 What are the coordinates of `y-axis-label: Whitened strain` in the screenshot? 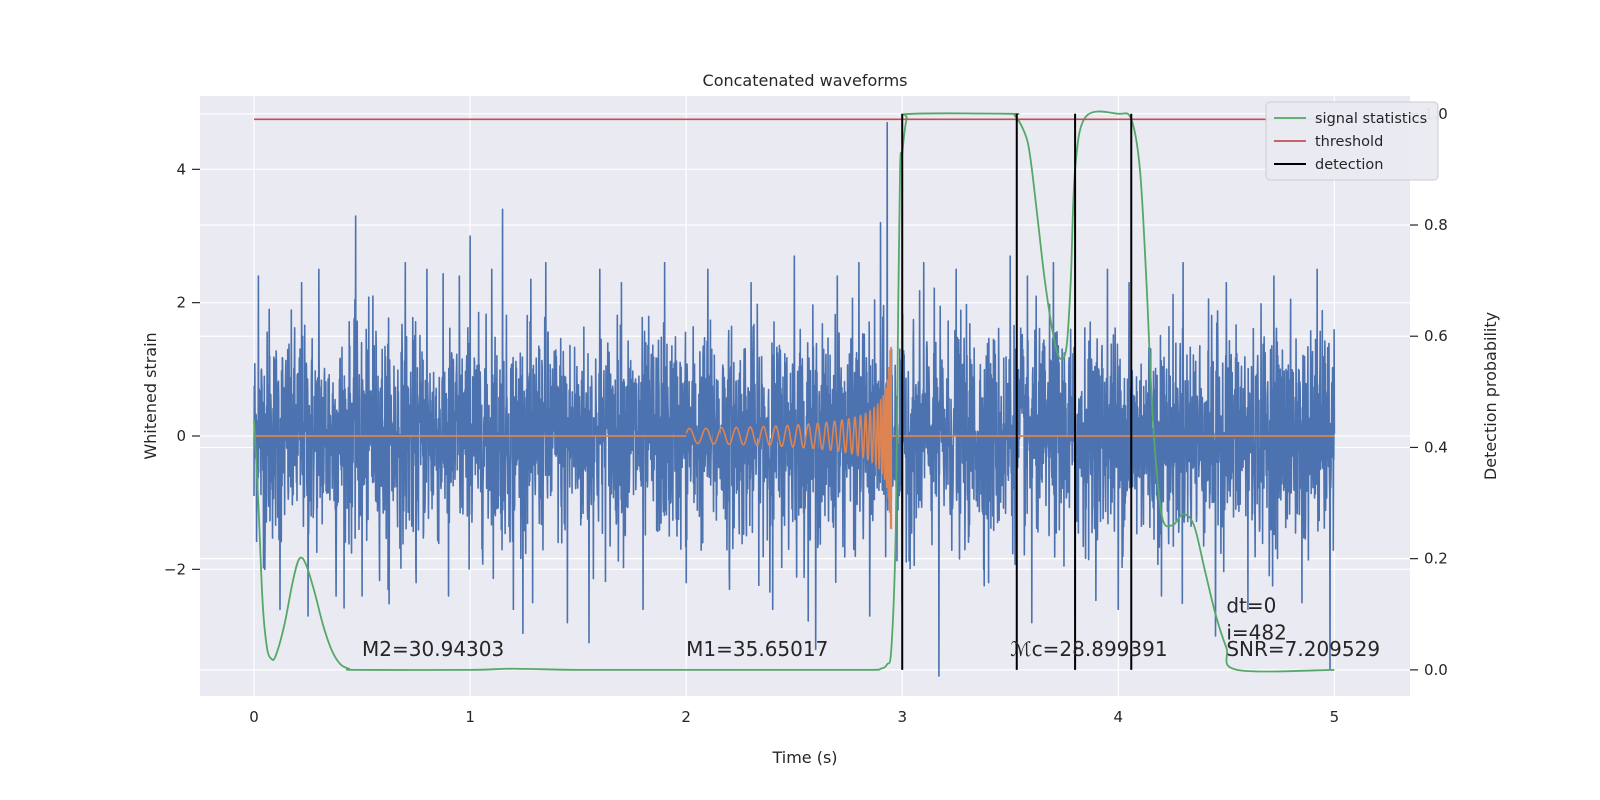 It's located at (150, 395).